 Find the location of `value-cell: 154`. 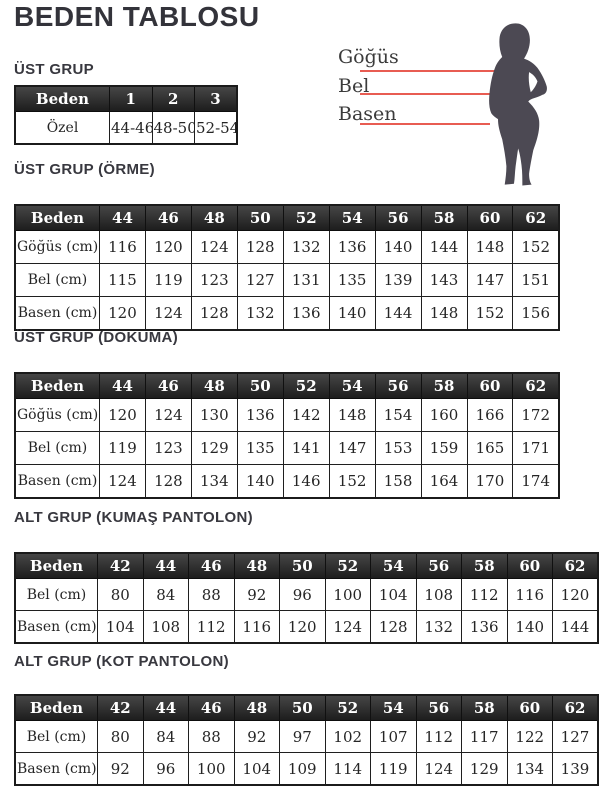

value-cell: 154 is located at coordinates (398, 415).